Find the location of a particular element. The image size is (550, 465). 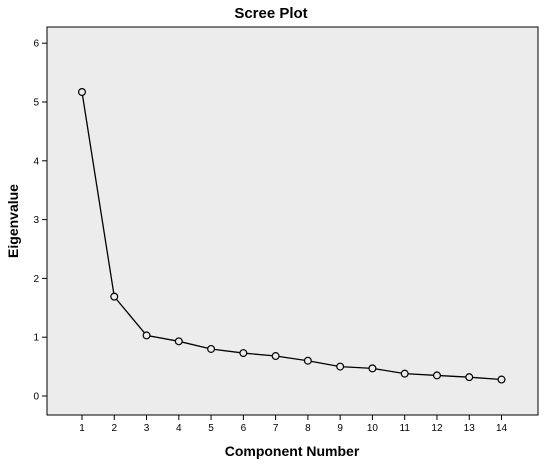

x-tick-label: 2 is located at coordinates (114, 428).